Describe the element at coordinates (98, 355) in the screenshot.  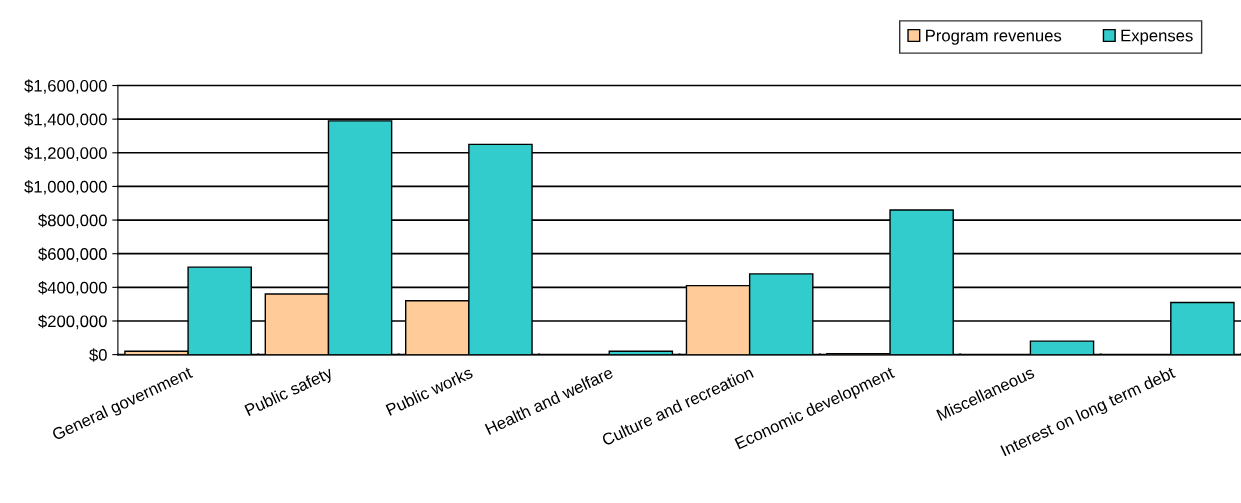
I see `y-tick-label: $0` at that location.